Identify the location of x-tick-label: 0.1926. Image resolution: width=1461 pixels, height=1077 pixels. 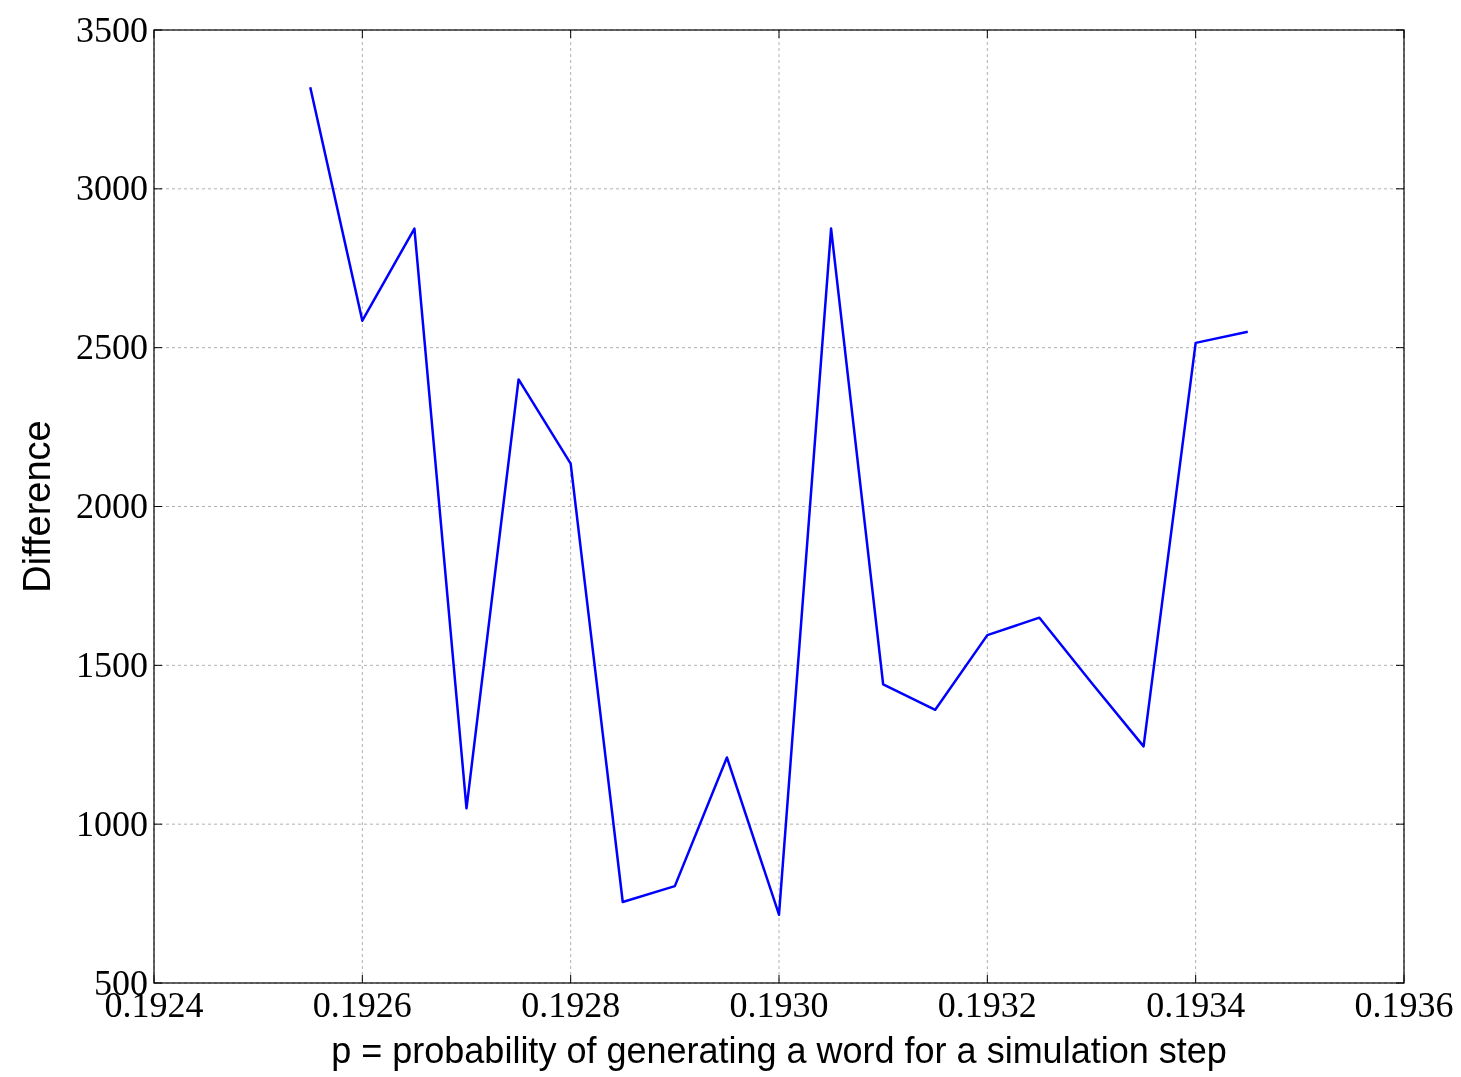
(362, 1005).